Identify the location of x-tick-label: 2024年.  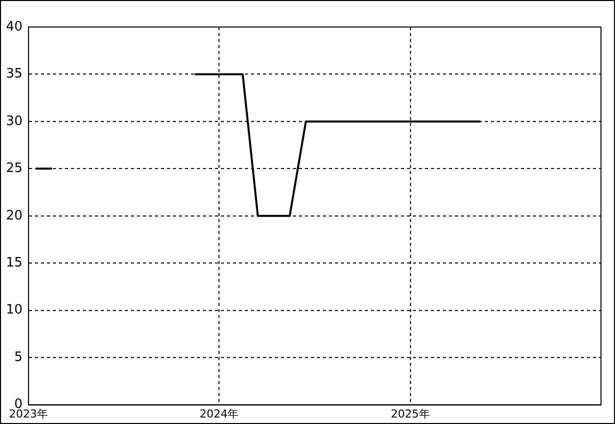
(219, 413).